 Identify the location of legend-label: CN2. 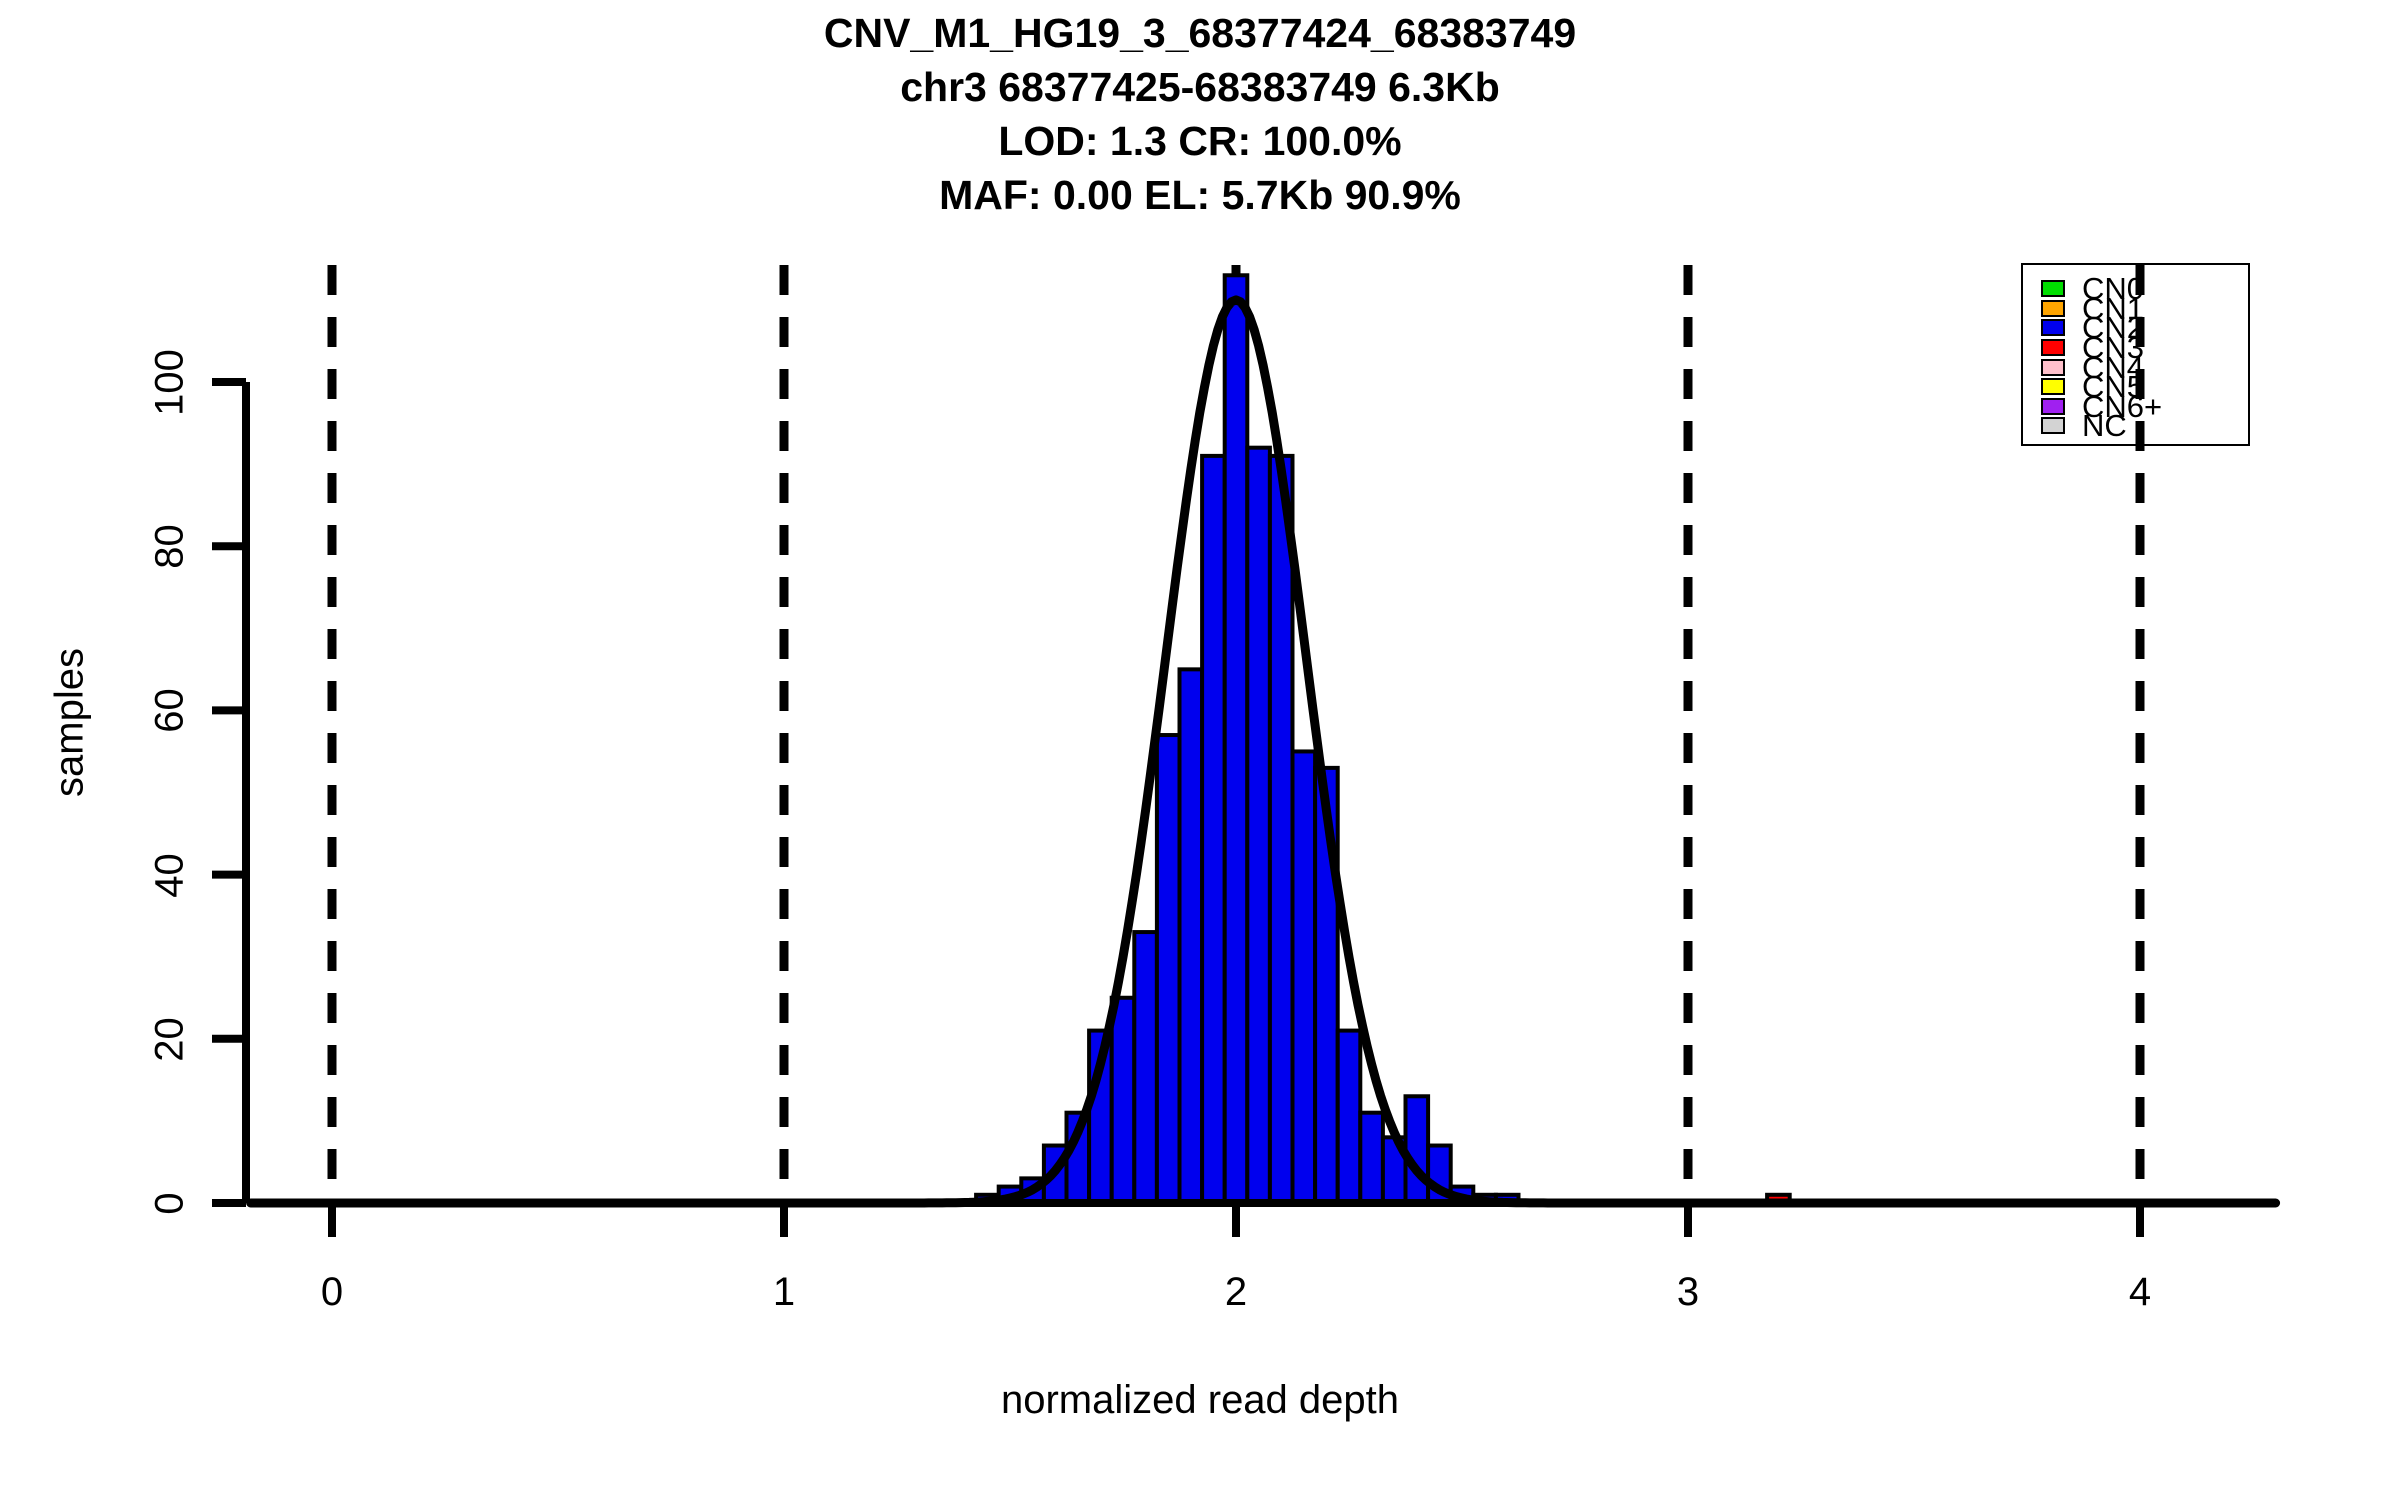
(2113, 328).